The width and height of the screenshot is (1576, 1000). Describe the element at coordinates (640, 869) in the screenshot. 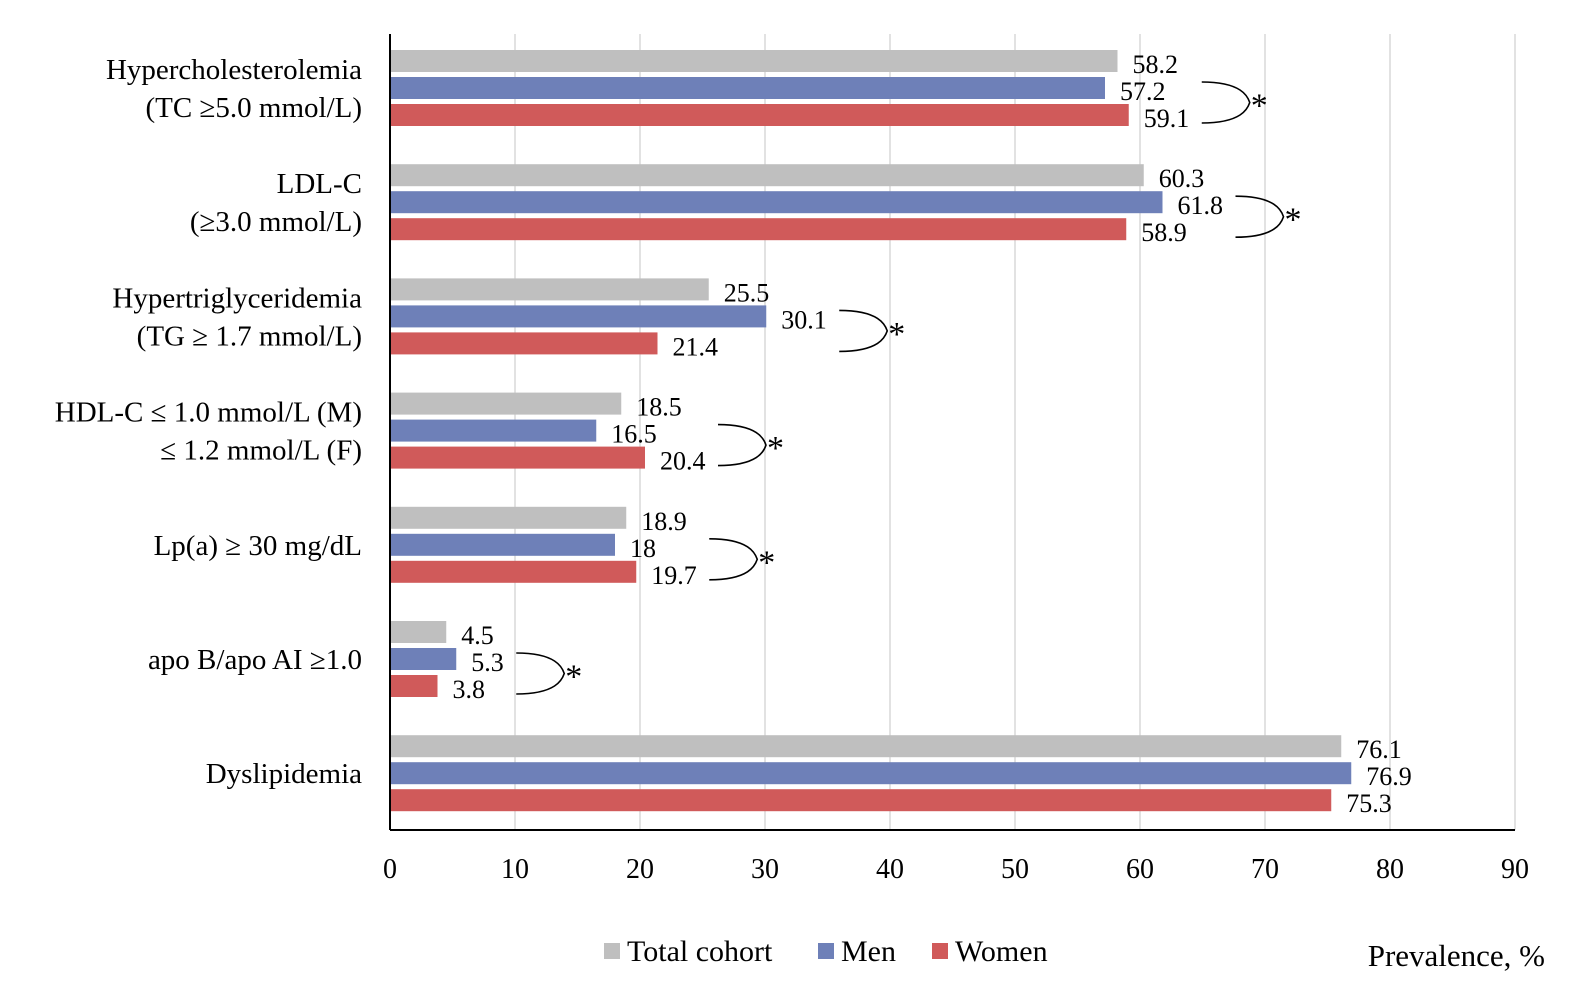

I see `x-tick-label: 20` at that location.